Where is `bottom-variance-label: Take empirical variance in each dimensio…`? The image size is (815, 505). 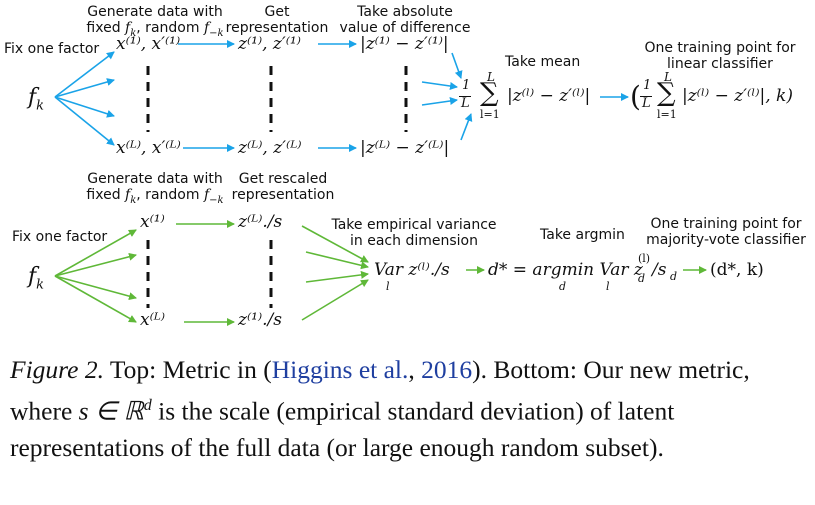 bottom-variance-label: Take empirical variance in each dimensio… is located at coordinates (414, 233).